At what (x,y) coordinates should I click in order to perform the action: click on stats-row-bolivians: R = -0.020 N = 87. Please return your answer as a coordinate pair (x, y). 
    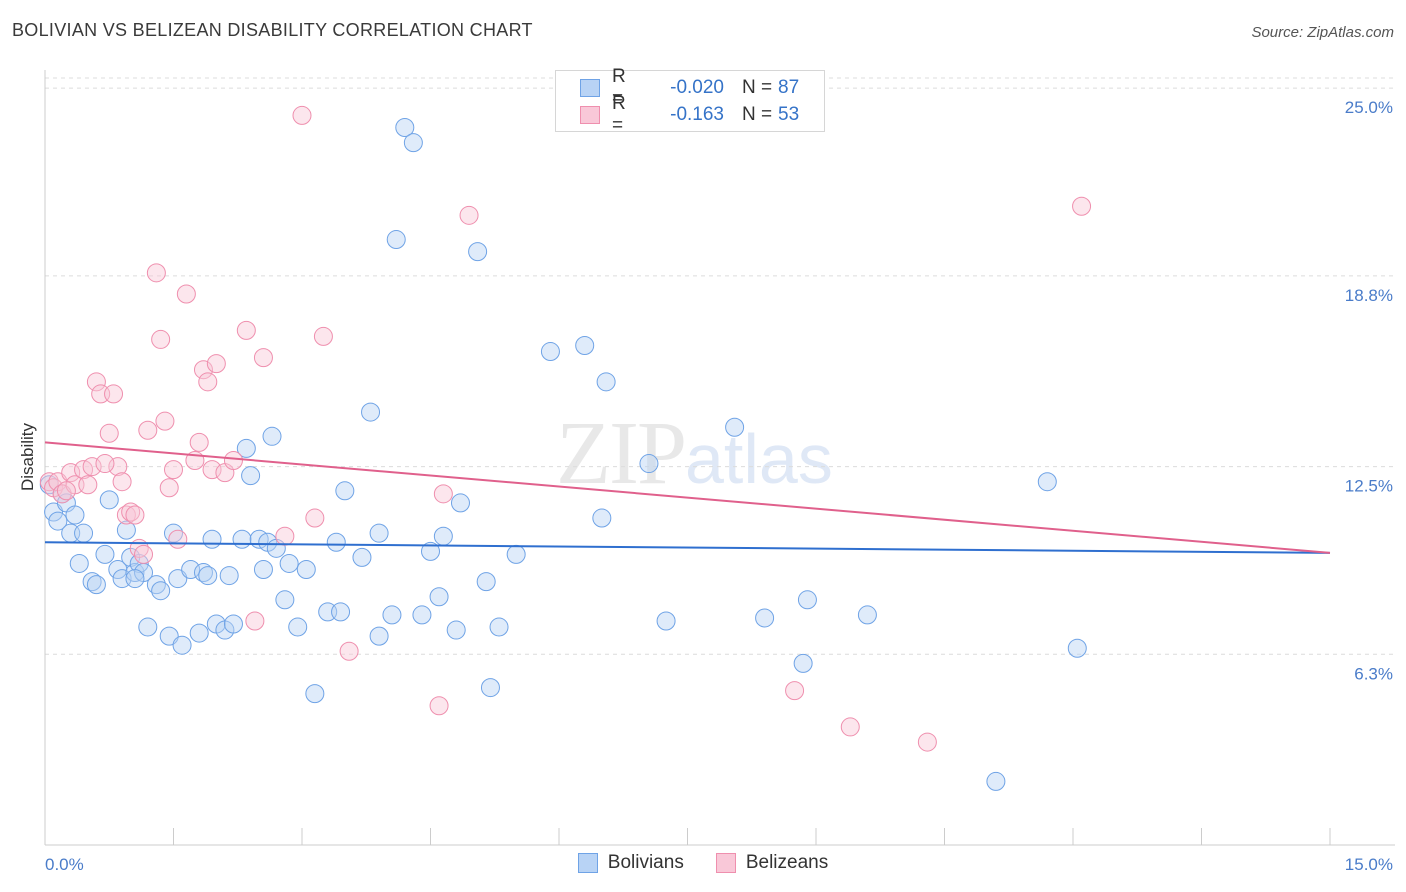
    Looking at the image, I should click on (678, 87).